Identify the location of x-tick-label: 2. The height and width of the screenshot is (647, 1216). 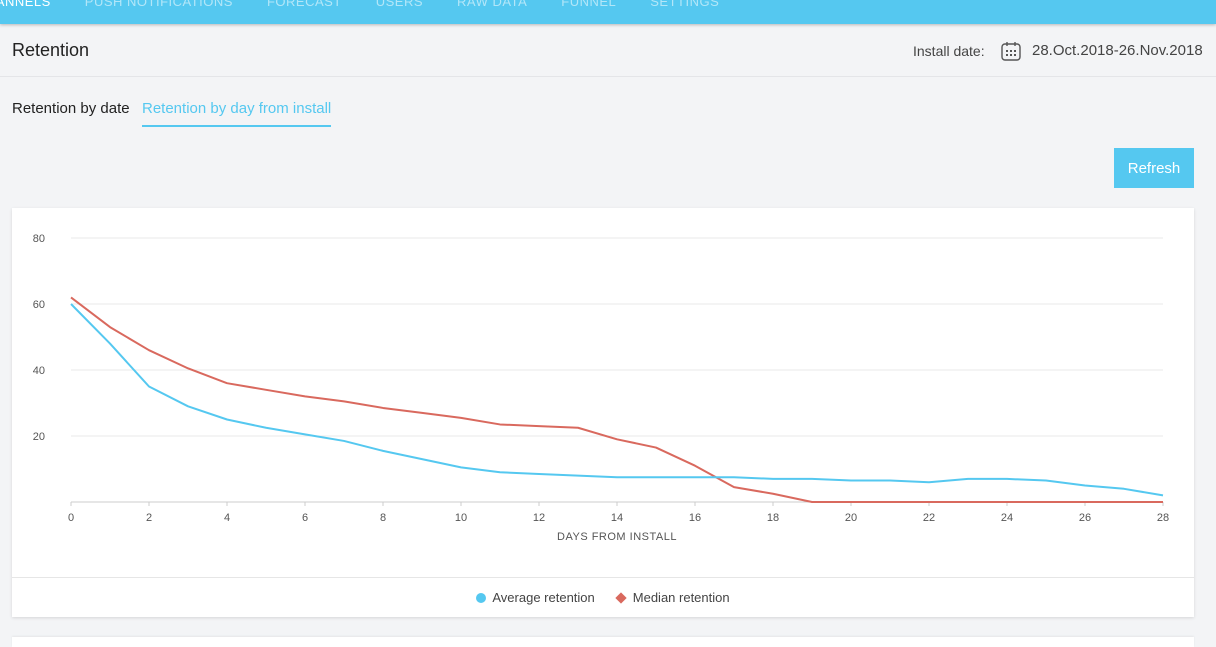
(149, 518).